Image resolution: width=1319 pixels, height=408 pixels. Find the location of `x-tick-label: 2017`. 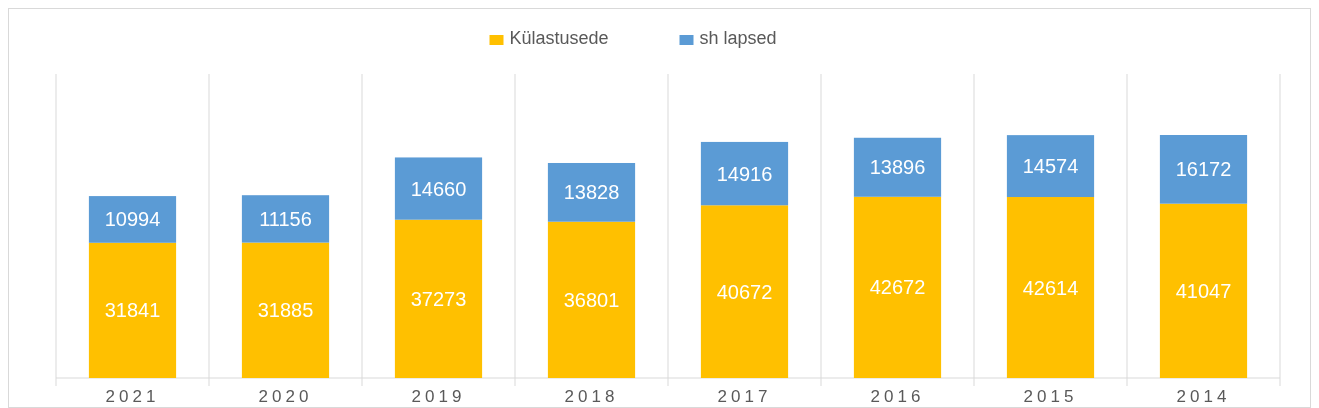

x-tick-label: 2017 is located at coordinates (744, 396).